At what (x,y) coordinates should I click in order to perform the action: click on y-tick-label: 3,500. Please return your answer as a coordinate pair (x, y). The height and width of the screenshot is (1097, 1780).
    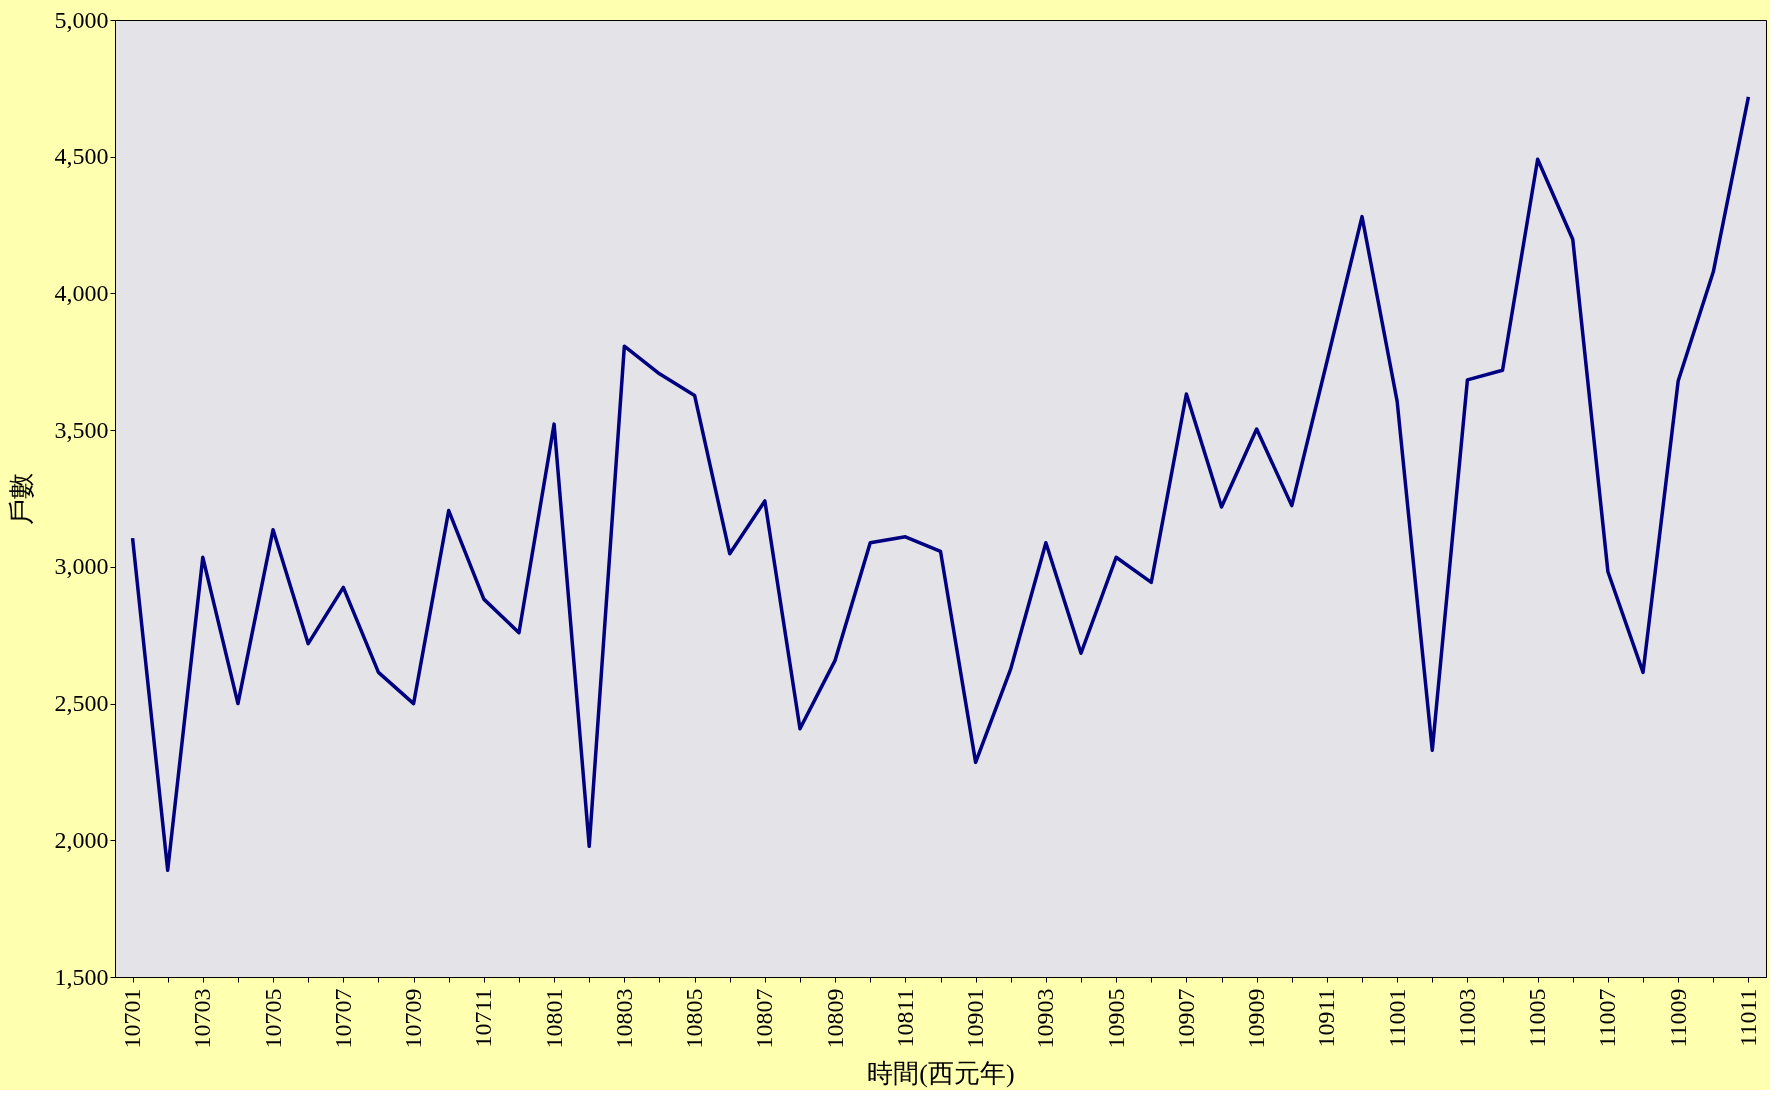
    Looking at the image, I should click on (81, 429).